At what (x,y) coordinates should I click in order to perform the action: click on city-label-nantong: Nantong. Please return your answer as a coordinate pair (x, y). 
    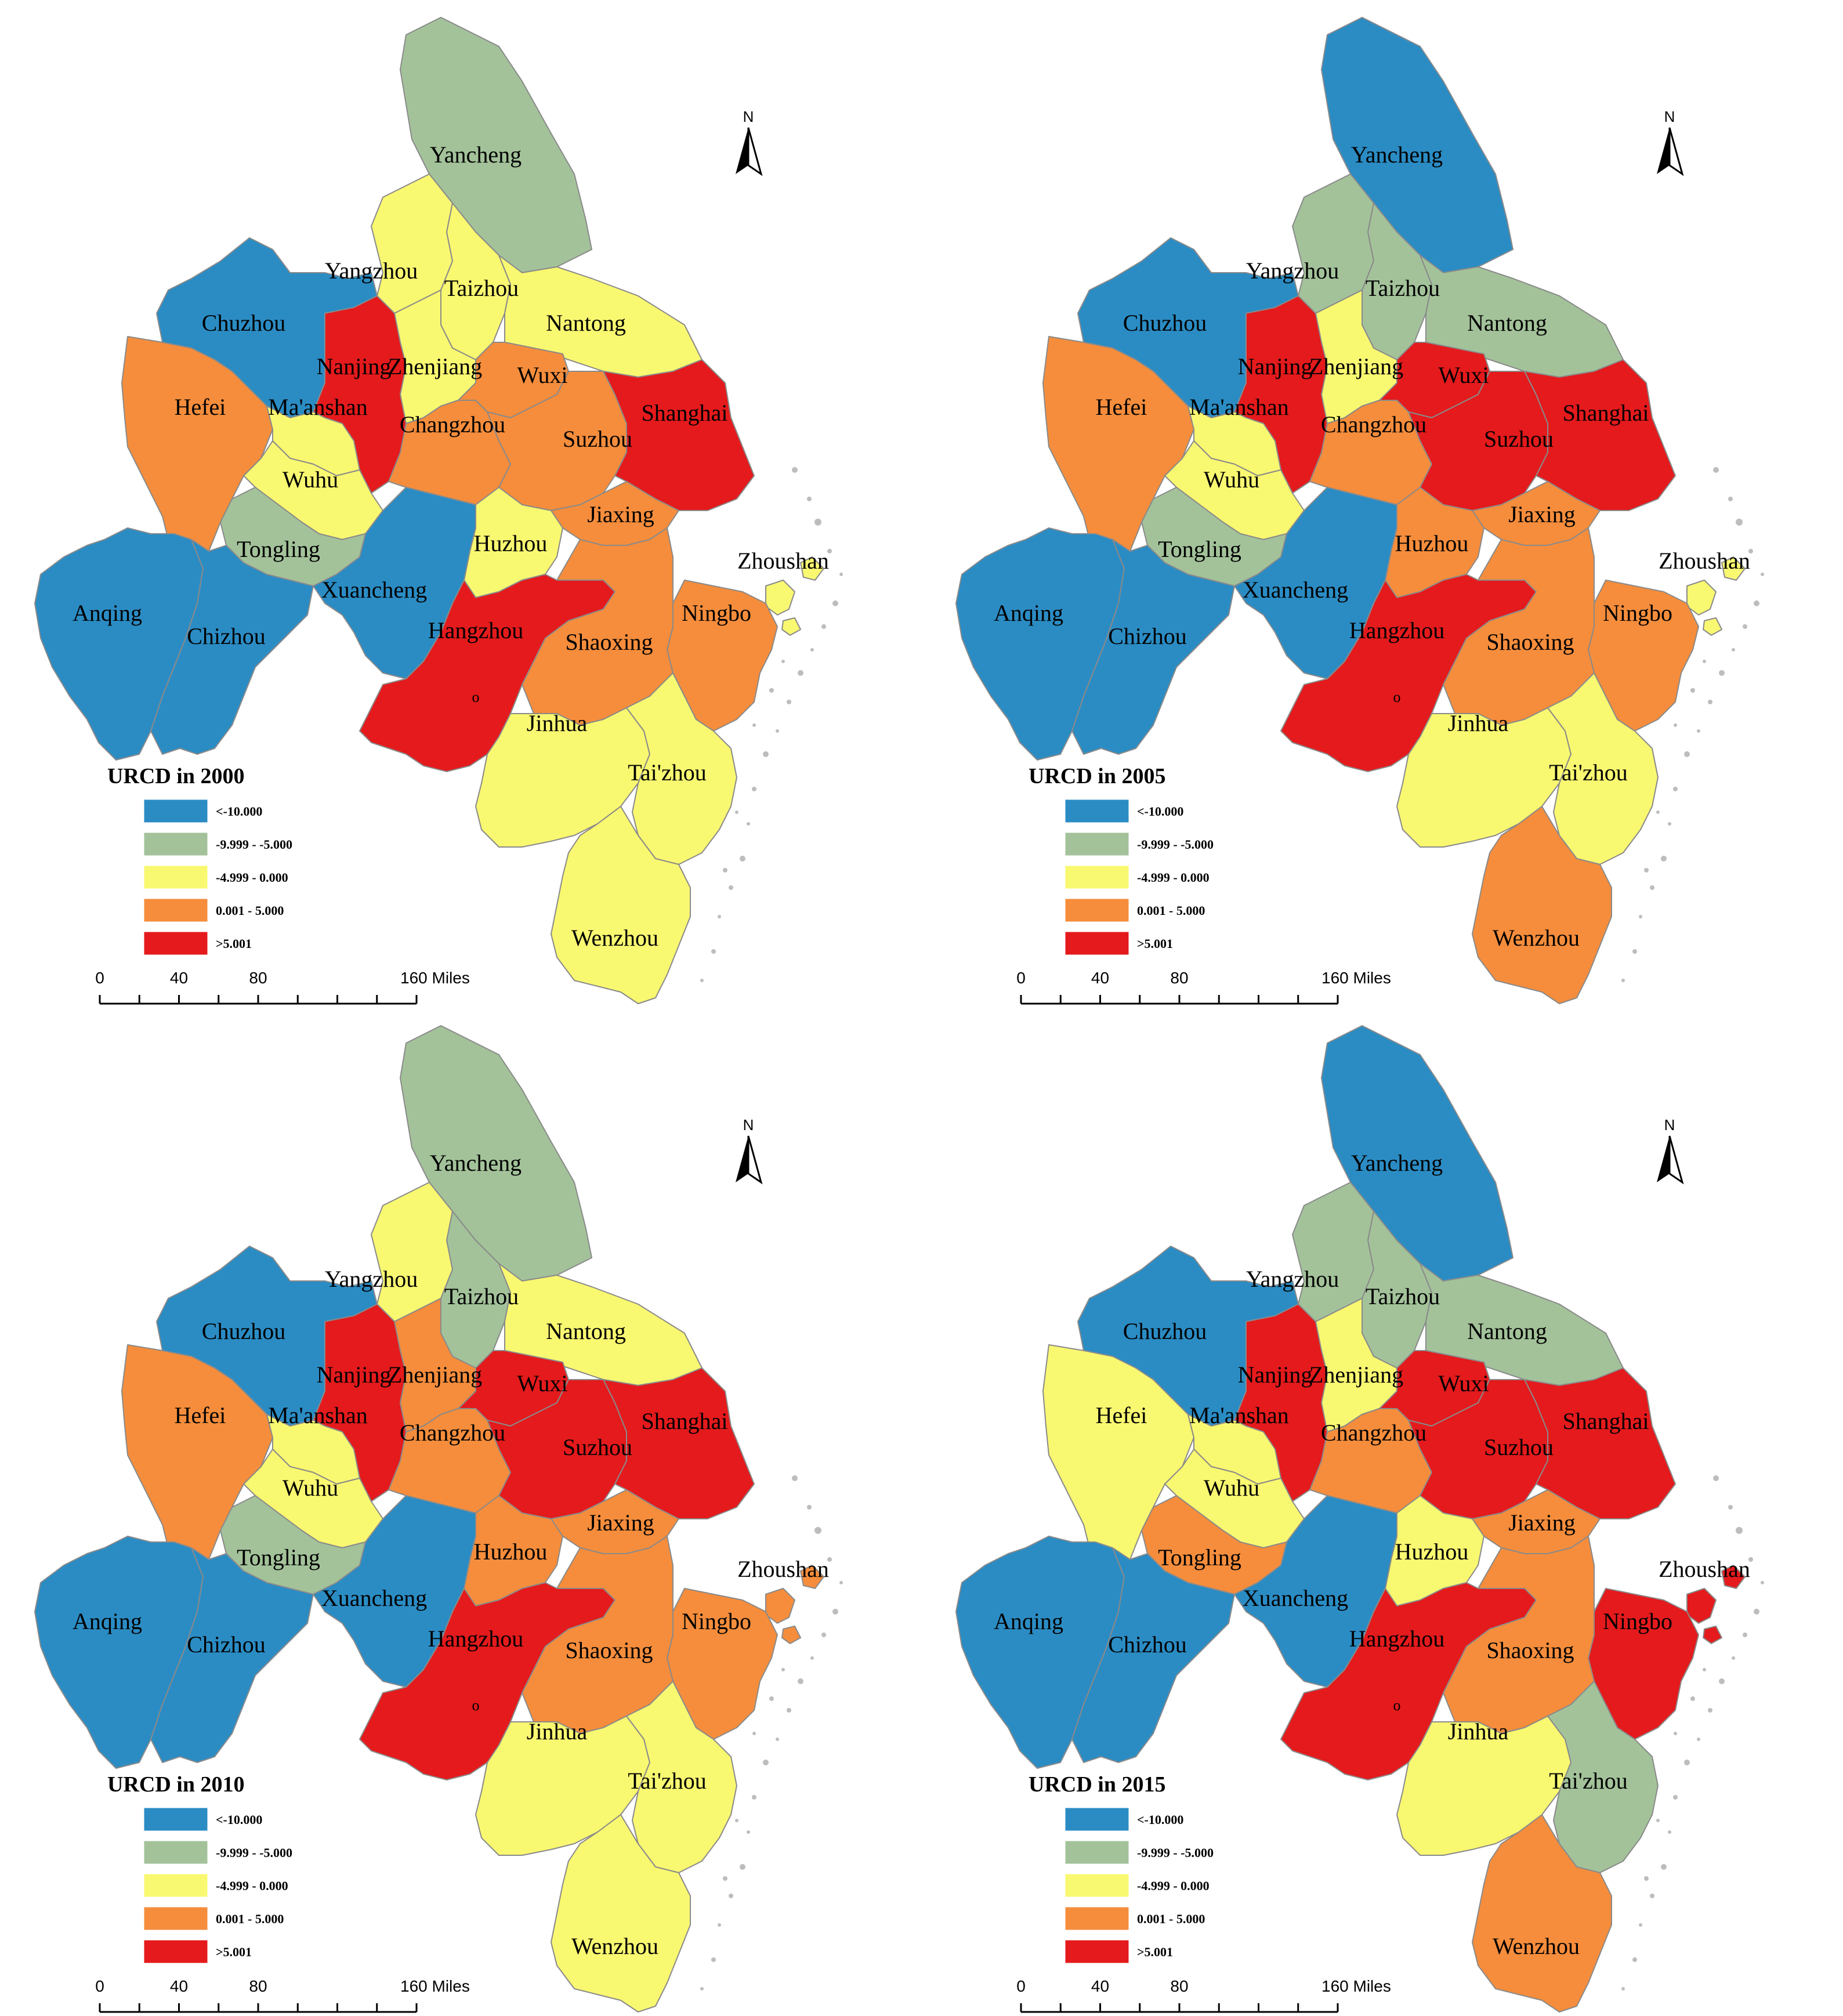
    Looking at the image, I should click on (586, 1331).